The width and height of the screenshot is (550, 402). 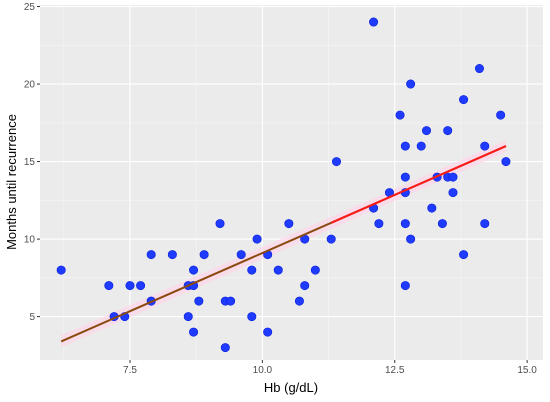 I want to click on fit-line, so click(x=418, y=184).